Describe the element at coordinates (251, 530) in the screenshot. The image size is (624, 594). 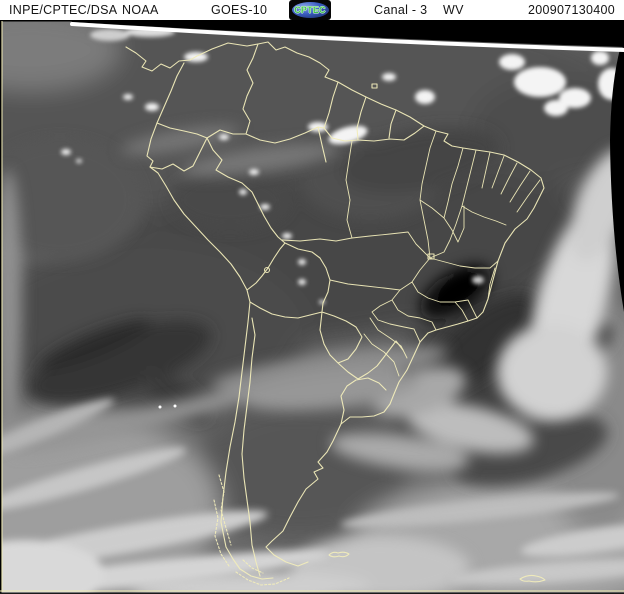
I see `fjords-texture` at that location.